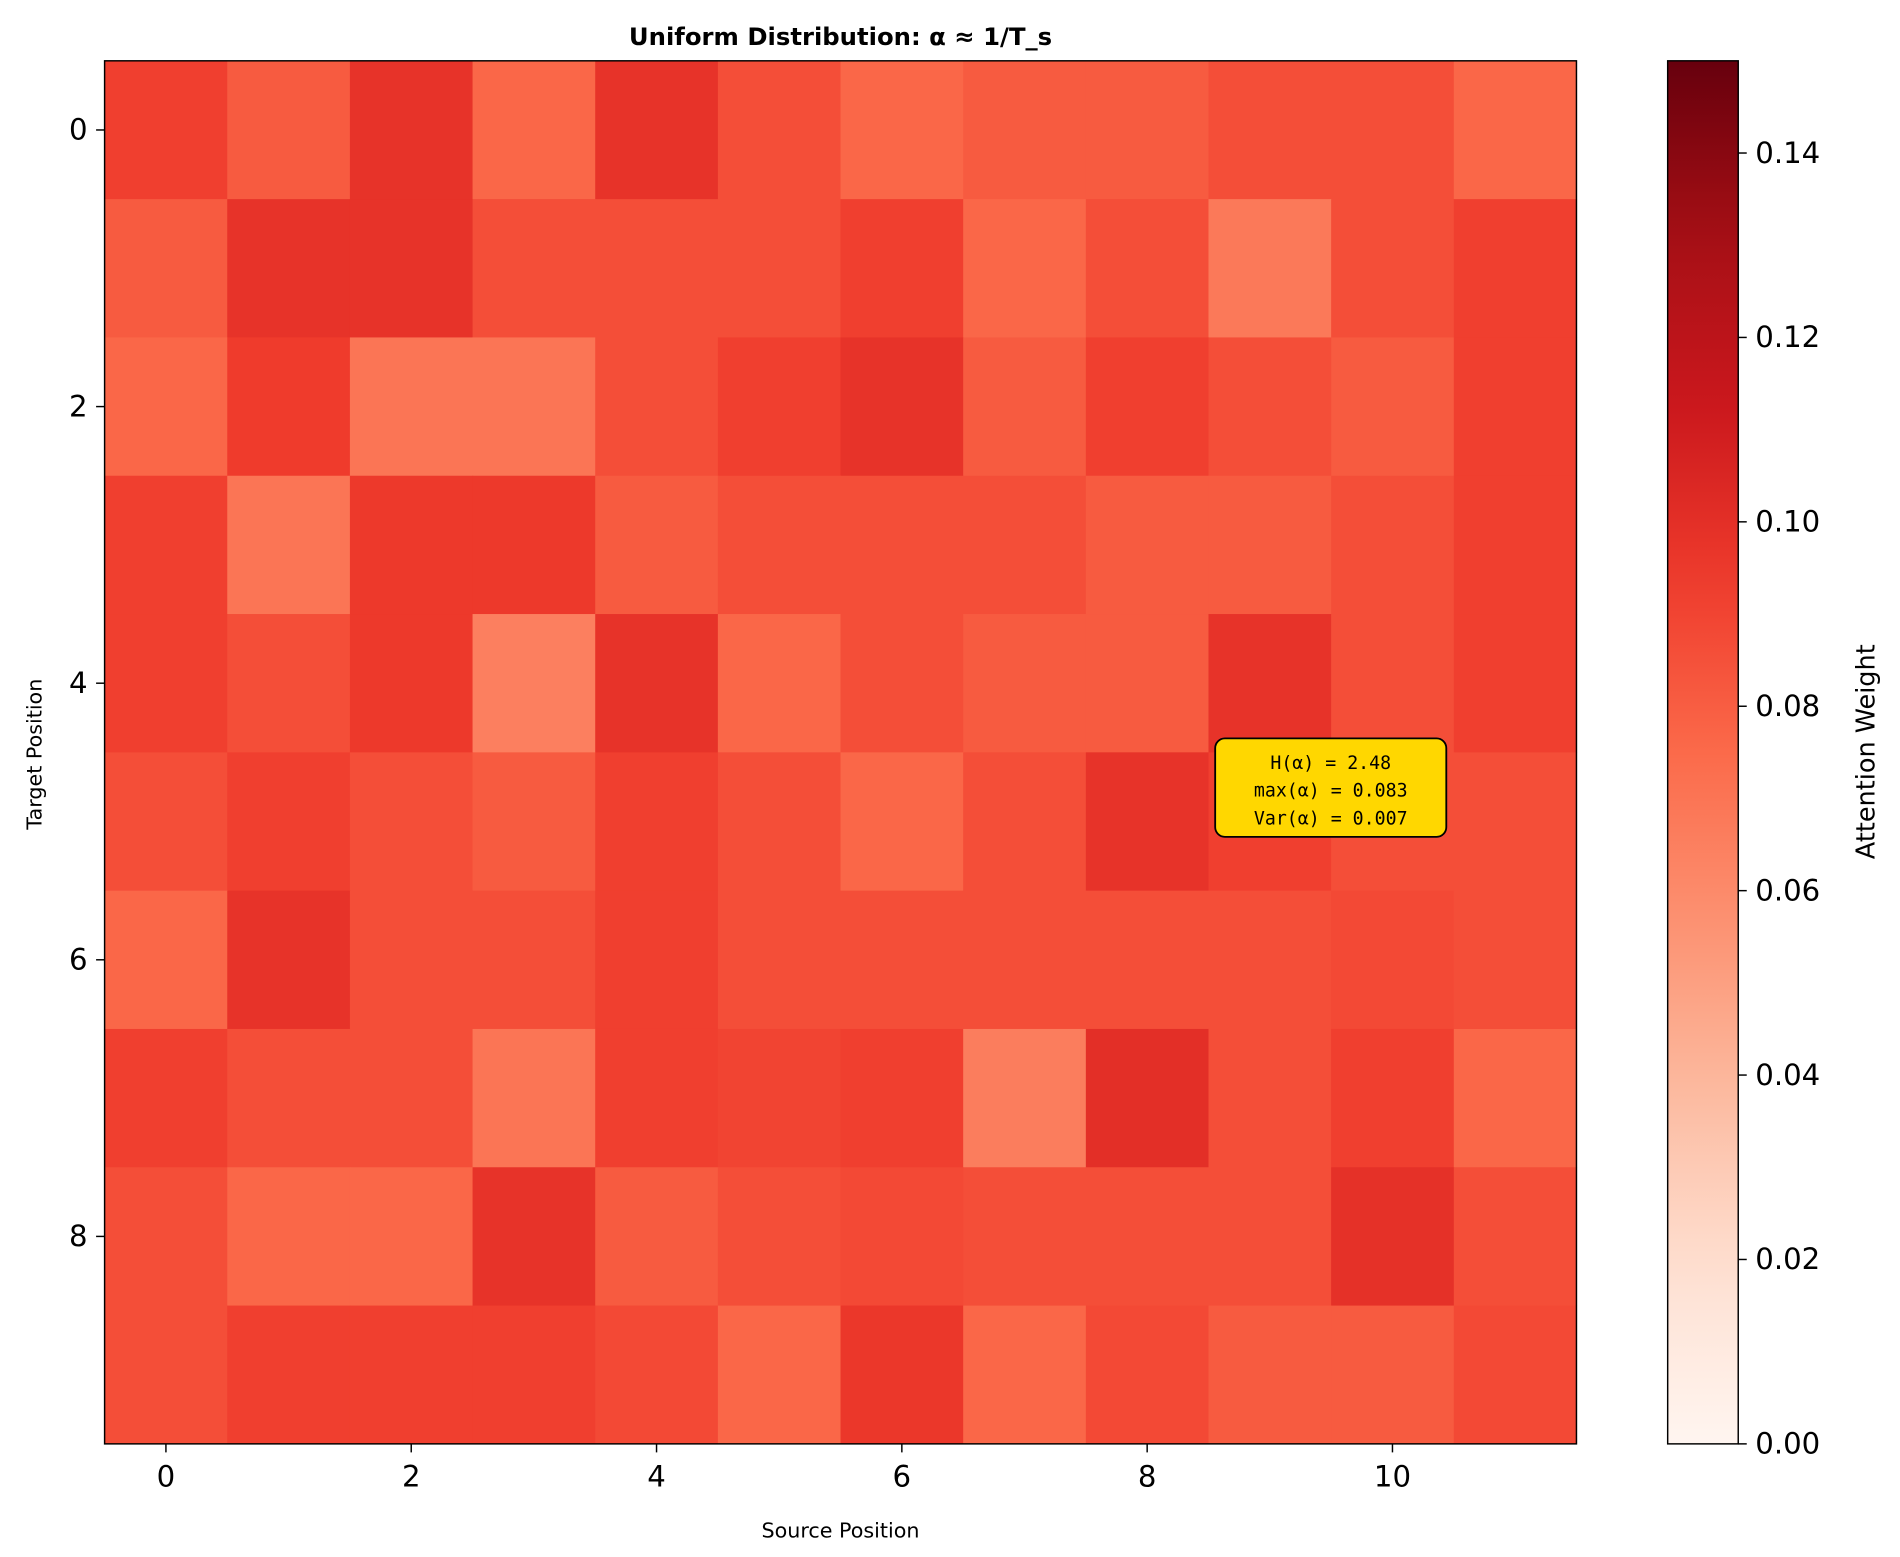 The image size is (1900, 1557). I want to click on colorbar-tick-label: 0.14, so click(1787, 153).